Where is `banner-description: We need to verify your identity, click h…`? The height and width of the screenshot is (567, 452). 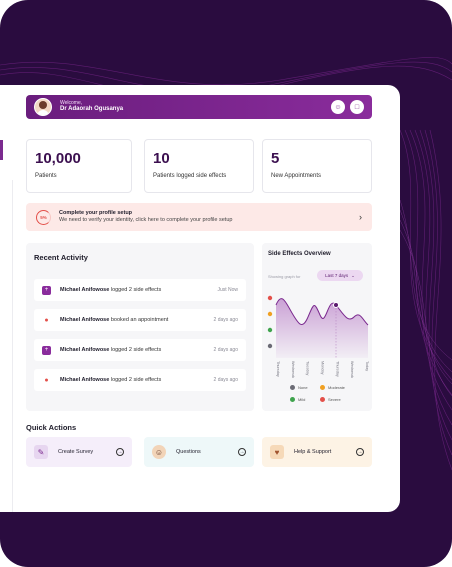 banner-description: We need to verify your identity, click h… is located at coordinates (146, 220).